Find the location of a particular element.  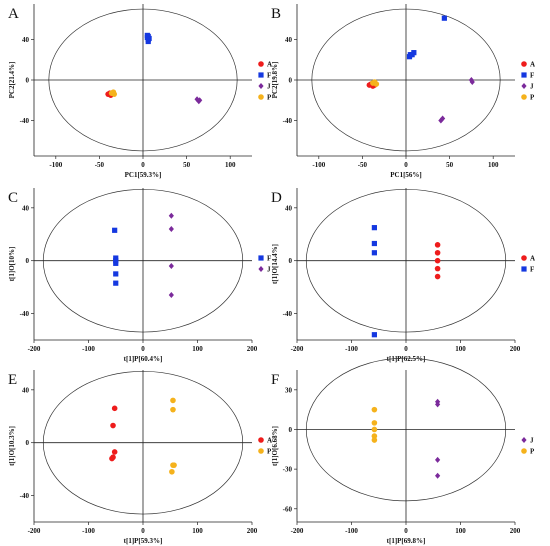

y-axis-label: t[1]O[14.4%] is located at coordinates (275, 264).